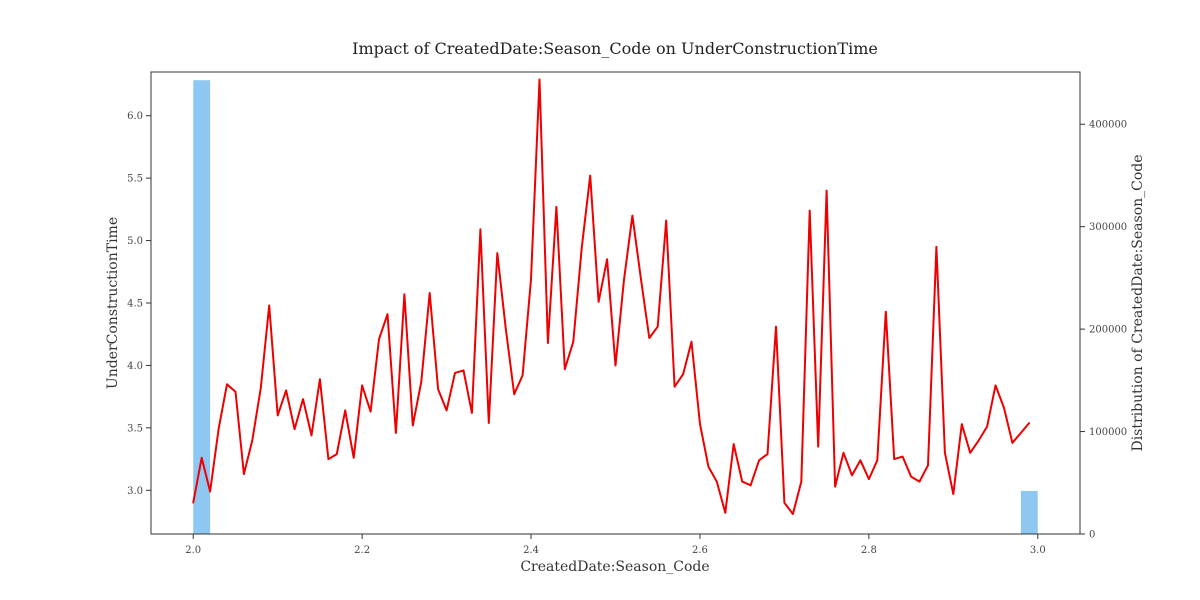  I want to click on y-tick-label: 3.5, so click(135, 428).